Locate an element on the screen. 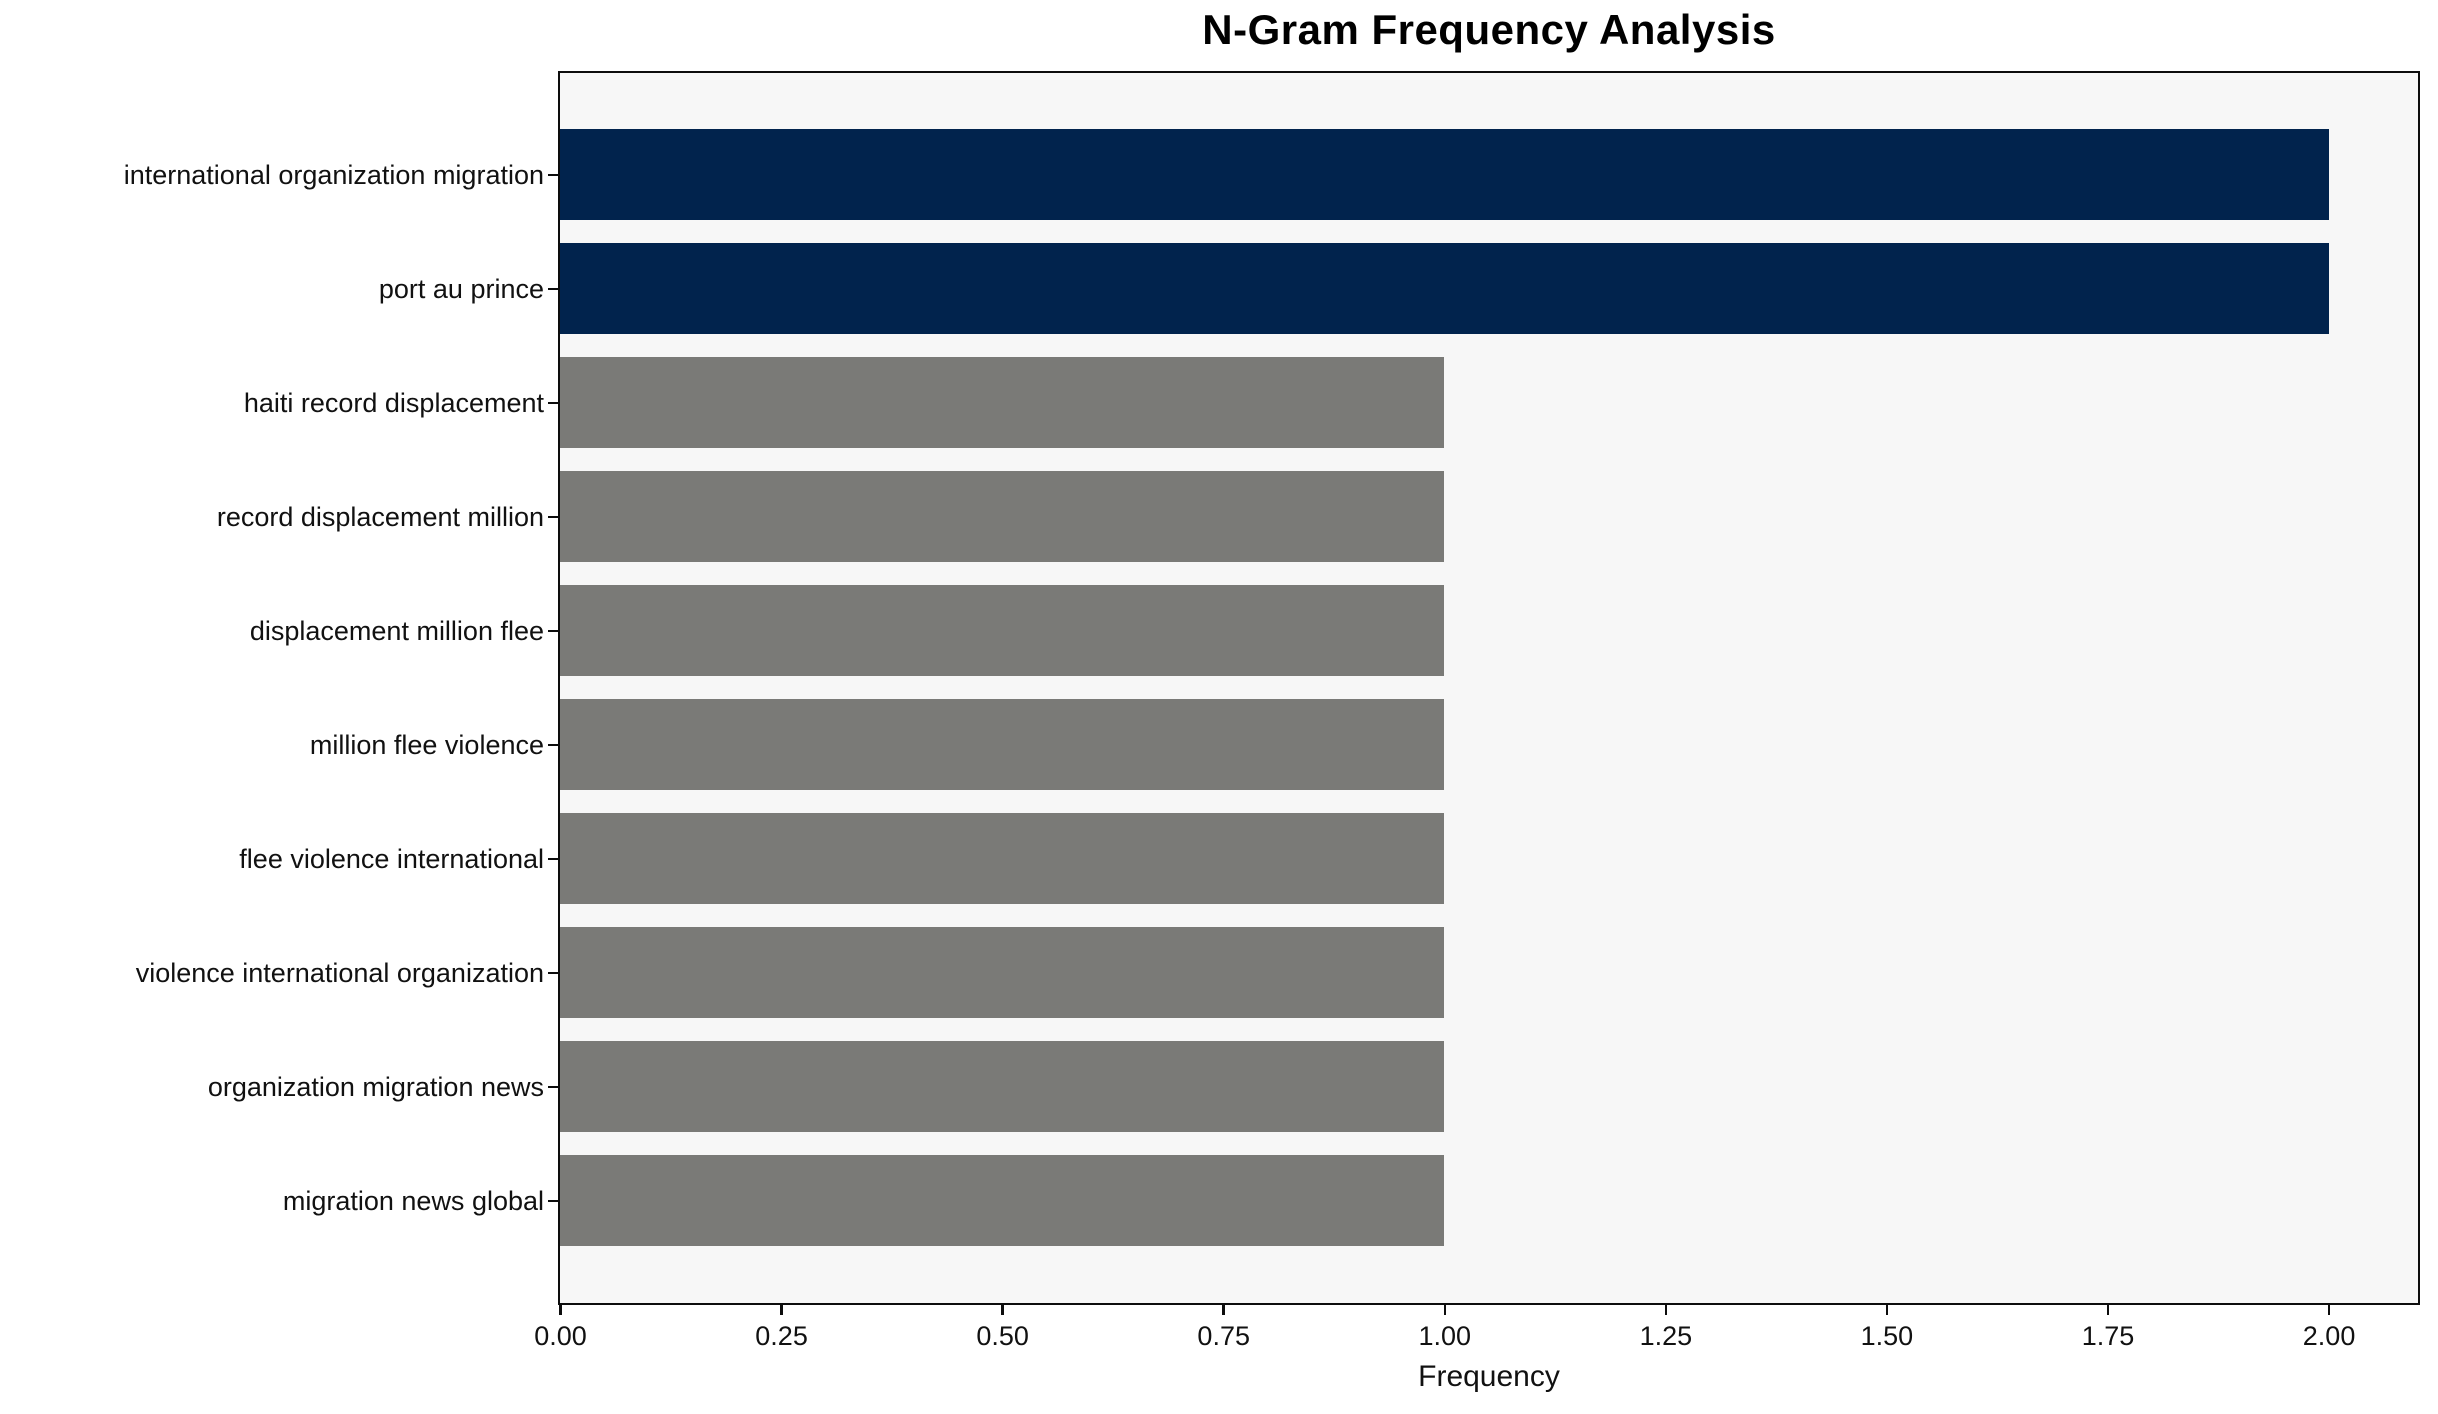 Image resolution: width=2438 pixels, height=1414 pixels. y-tick-label: displacement million flee is located at coordinates (396, 630).